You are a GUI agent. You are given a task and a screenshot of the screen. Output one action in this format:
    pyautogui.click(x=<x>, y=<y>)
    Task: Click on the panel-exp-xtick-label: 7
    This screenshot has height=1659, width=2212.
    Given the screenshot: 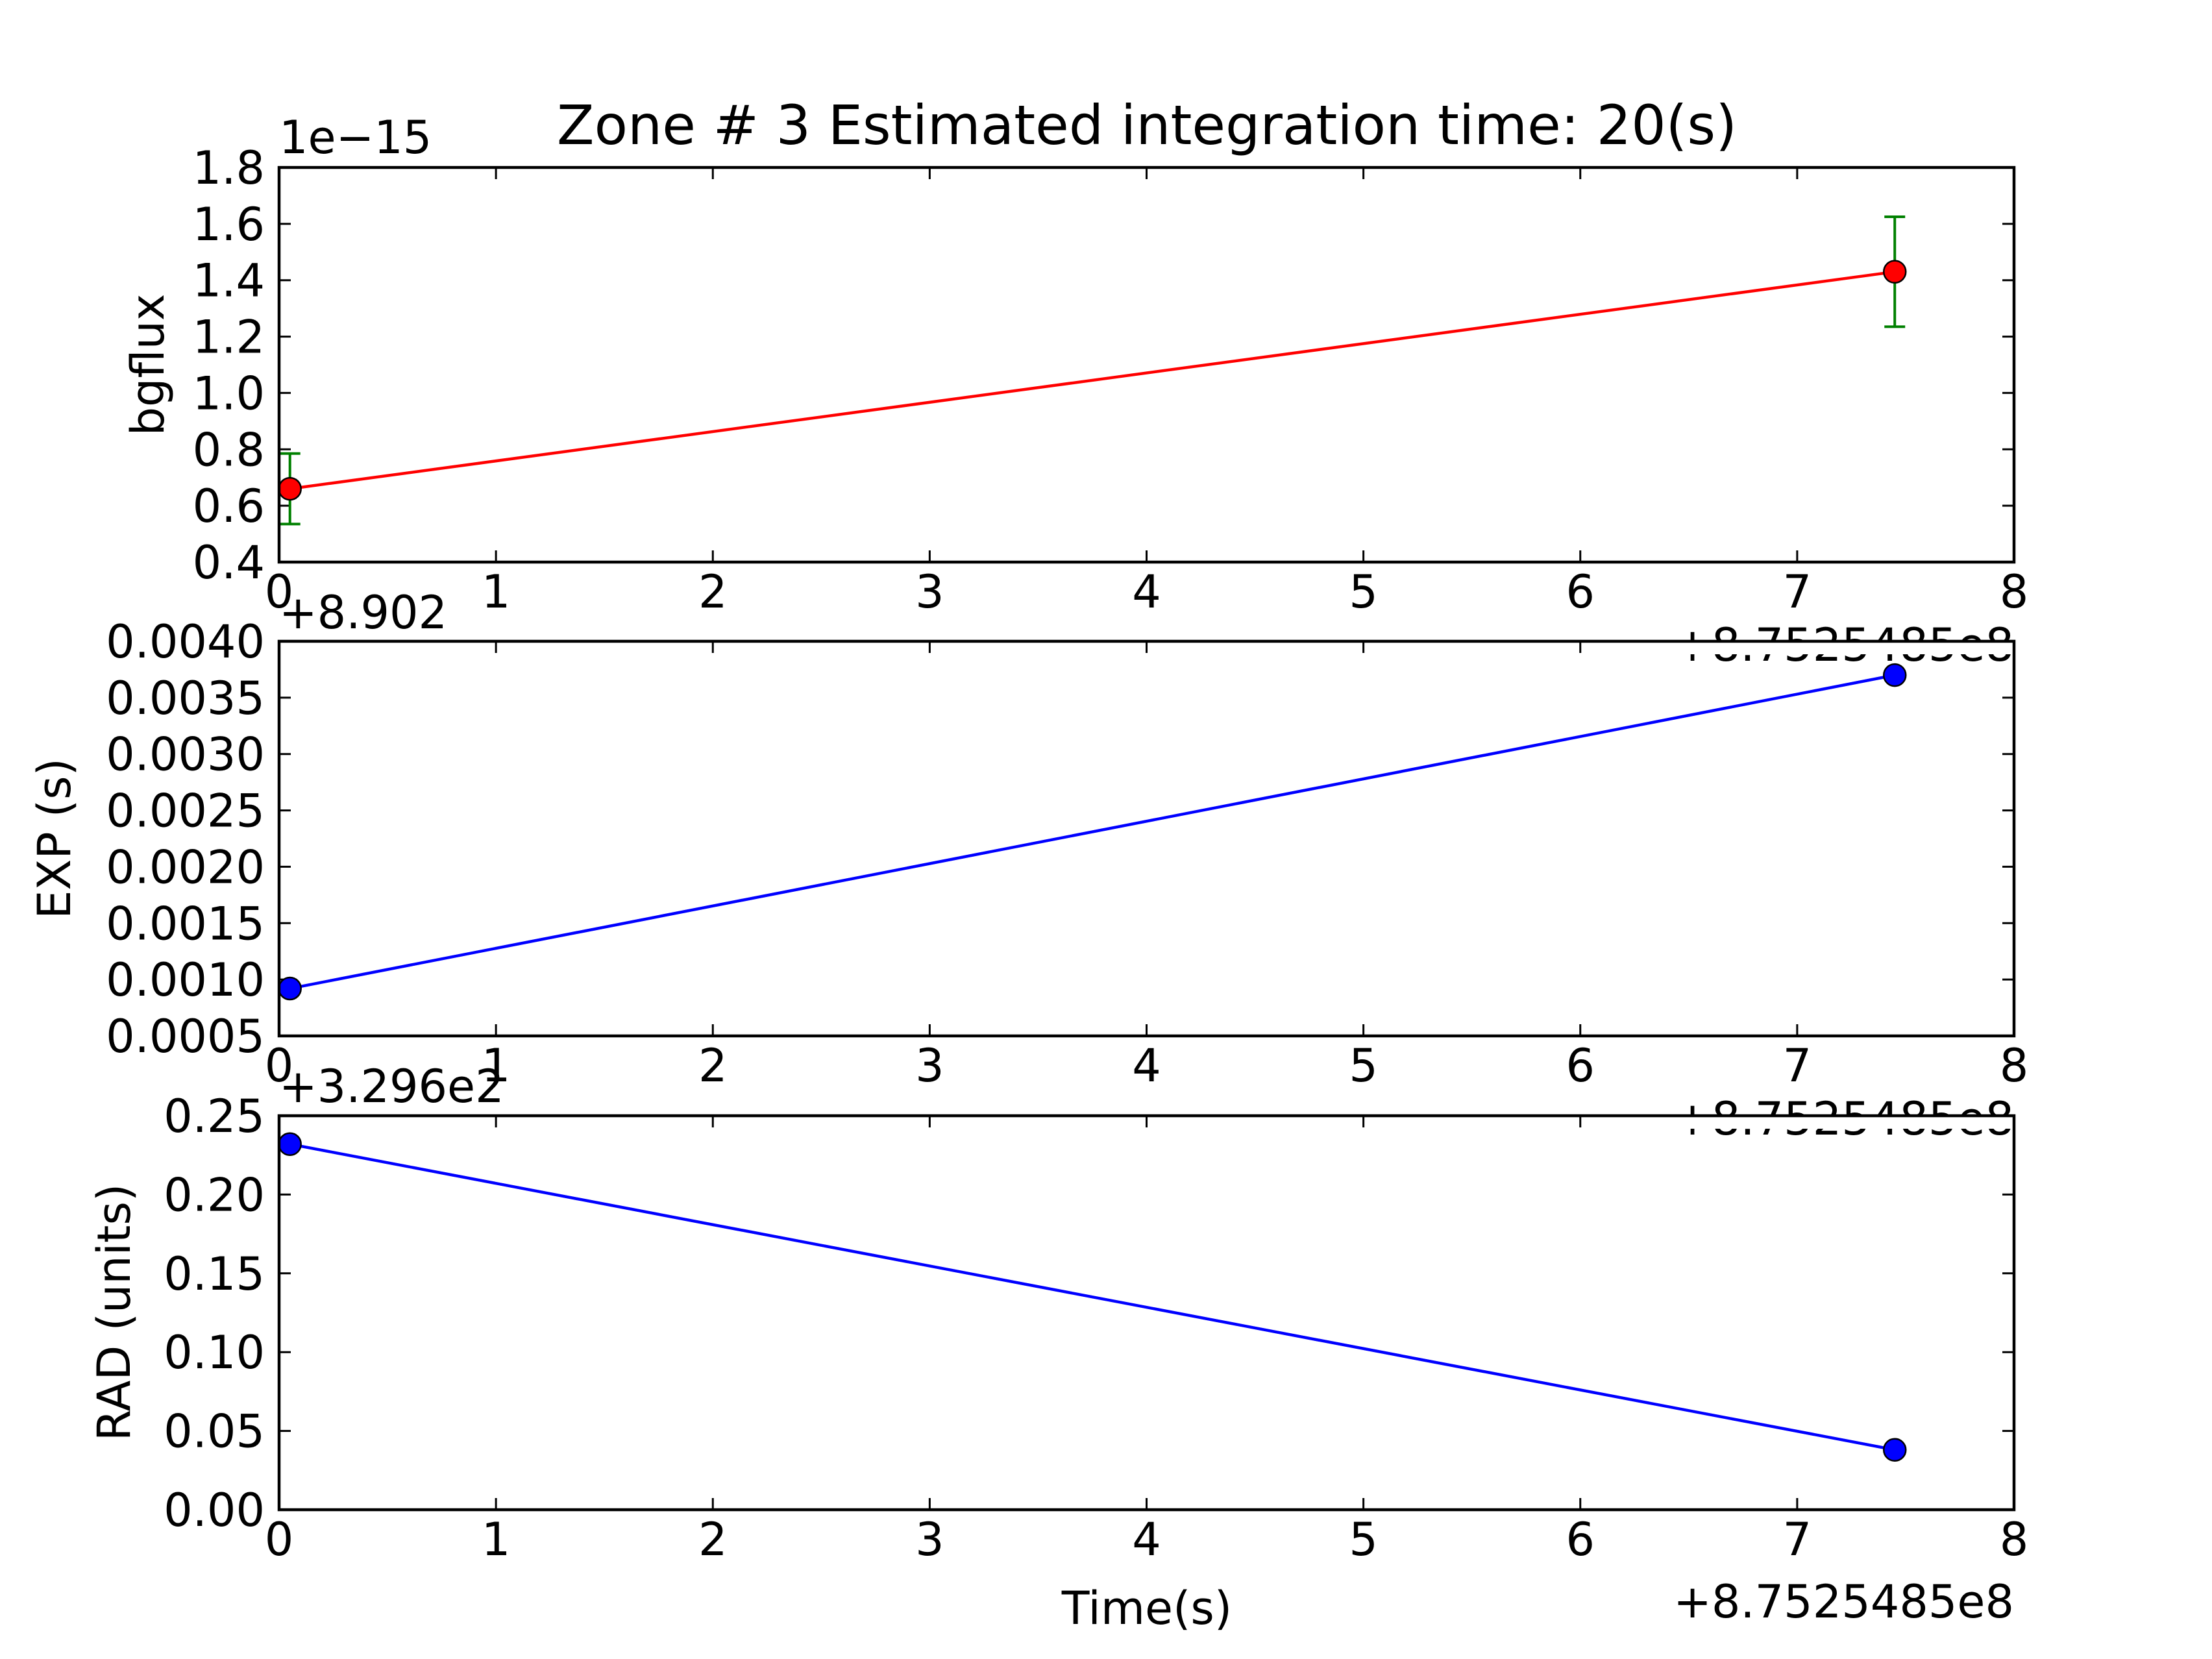 What is the action you would take?
    pyautogui.click(x=1797, y=1065)
    